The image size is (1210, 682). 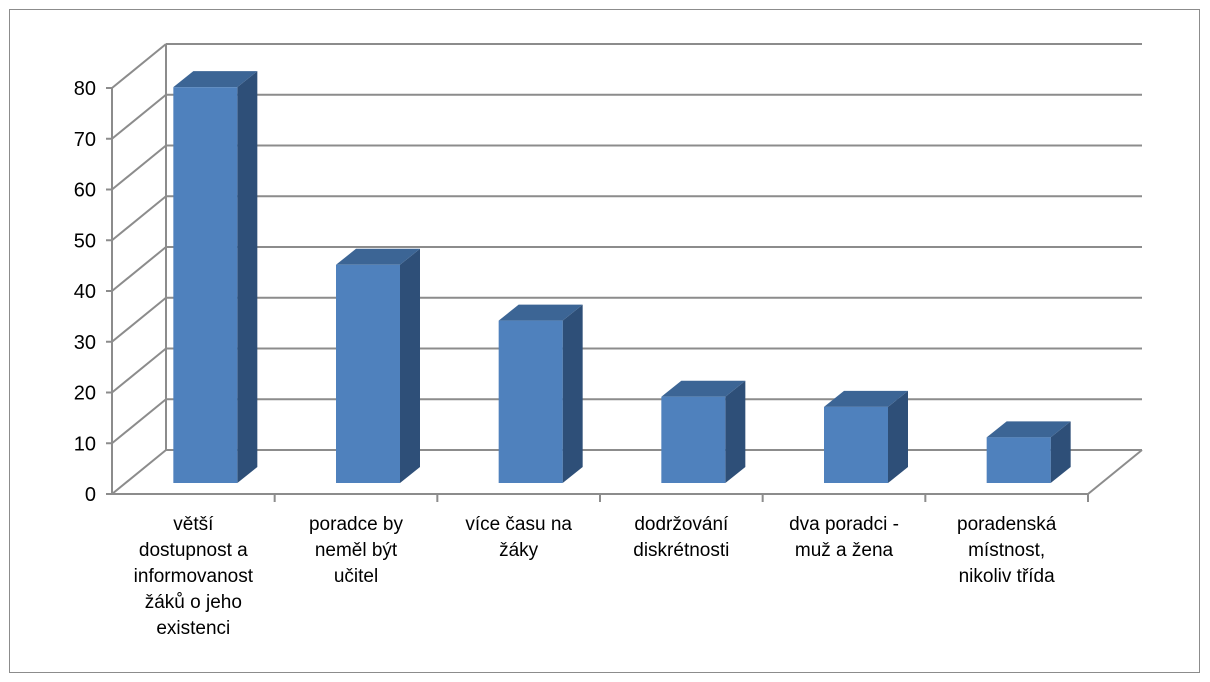 What do you see at coordinates (518, 537) in the screenshot?
I see `category-label: více času na žáky` at bounding box center [518, 537].